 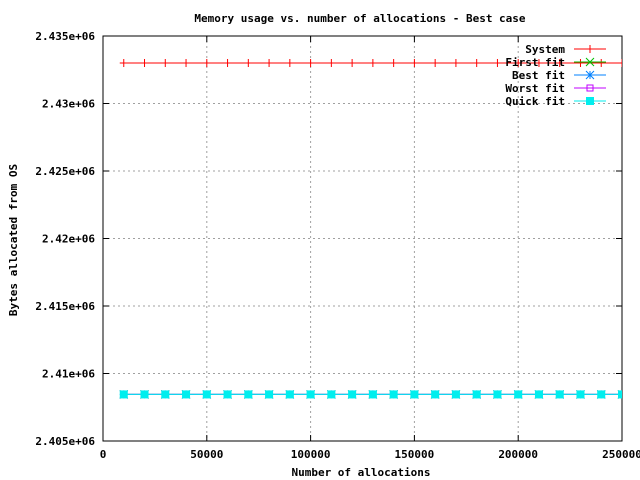 I want to click on y-tick-label: 2.435e+06, so click(x=65, y=36).